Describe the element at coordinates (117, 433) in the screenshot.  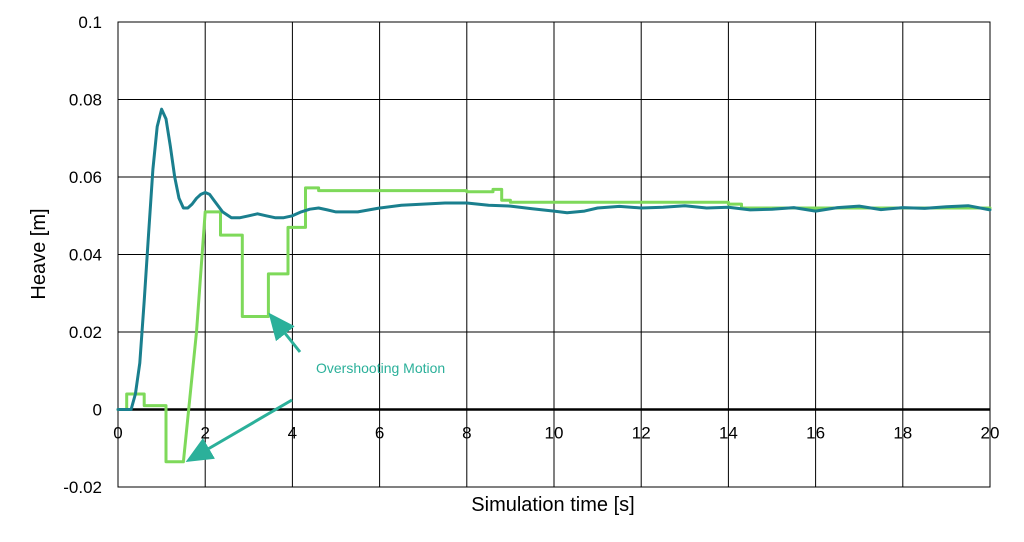
I see `x-tick-label: 0` at that location.